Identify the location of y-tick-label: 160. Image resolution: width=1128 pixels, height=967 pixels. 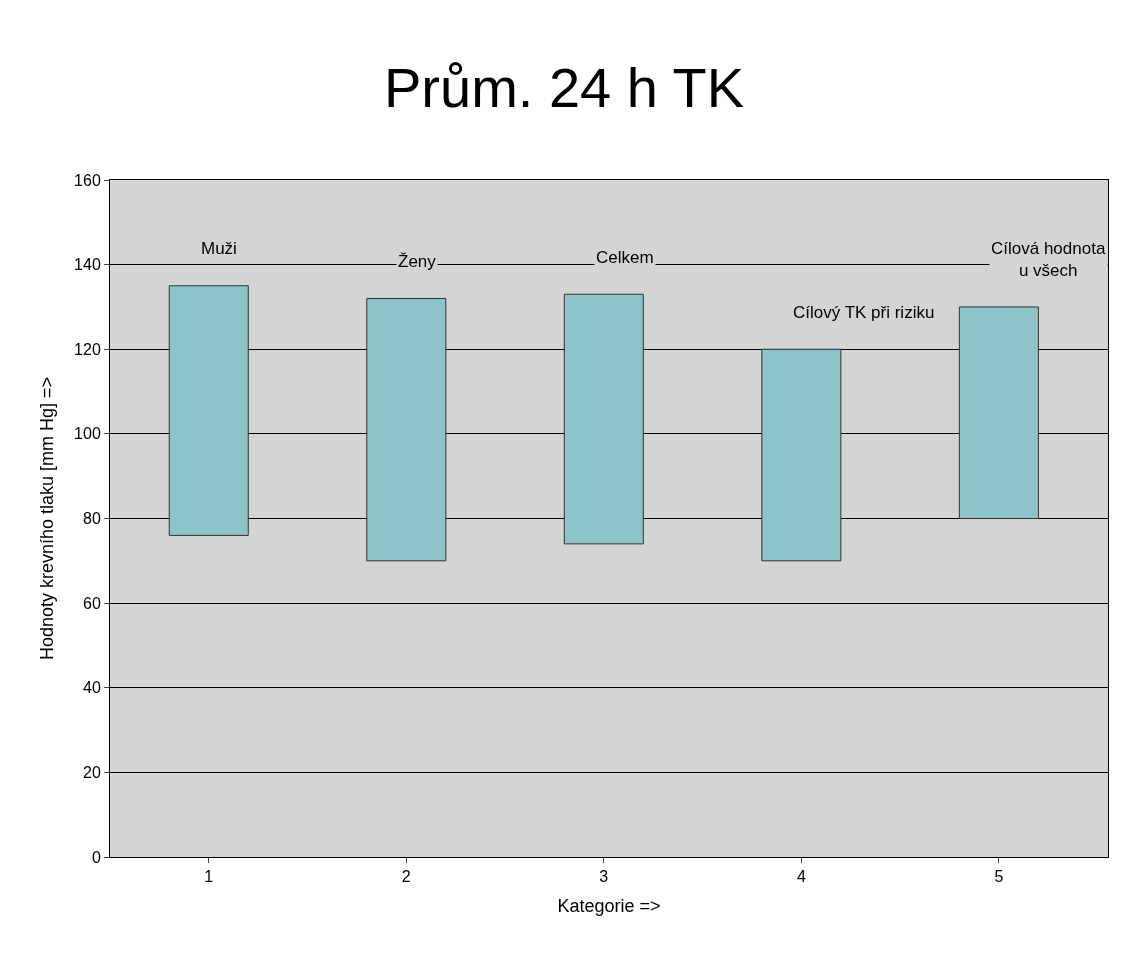
(87, 180).